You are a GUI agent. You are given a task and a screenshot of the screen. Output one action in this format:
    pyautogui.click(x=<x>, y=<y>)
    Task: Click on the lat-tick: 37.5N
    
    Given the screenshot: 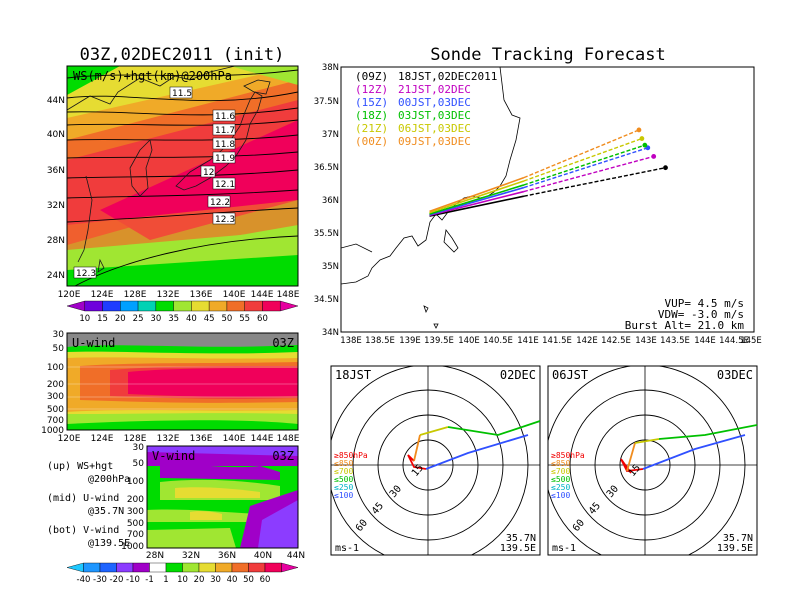 What is the action you would take?
    pyautogui.click(x=326, y=102)
    